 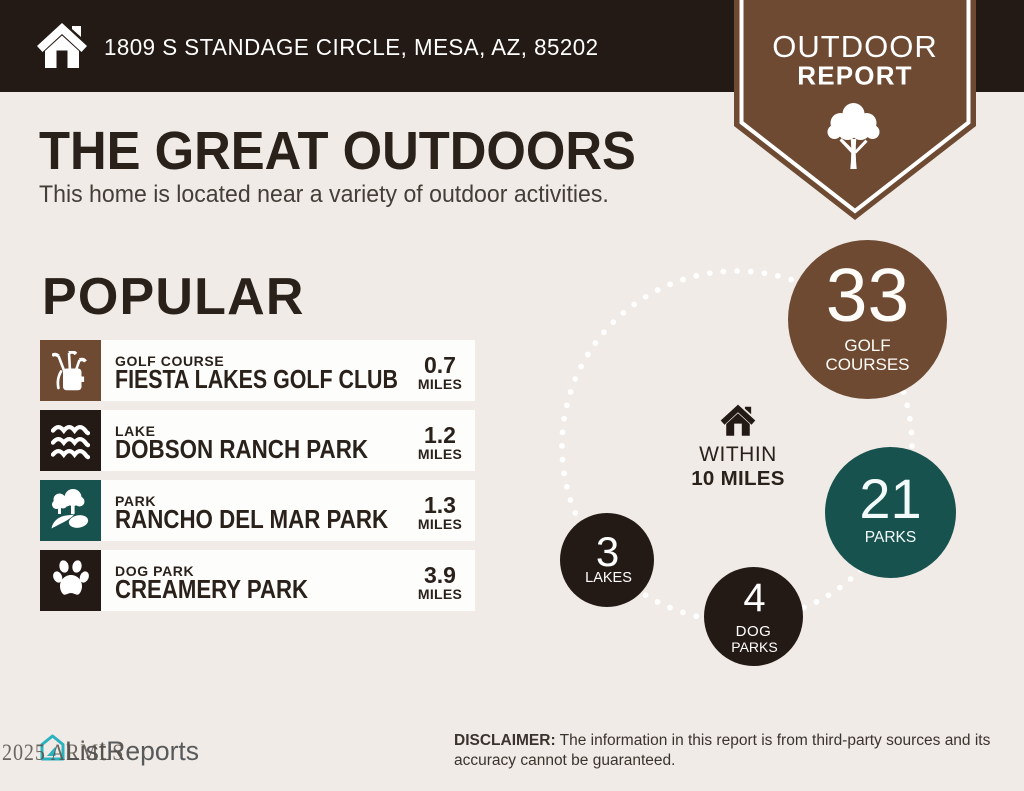 I want to click on svg-text: OUTDOOR, so click(x=854, y=46).